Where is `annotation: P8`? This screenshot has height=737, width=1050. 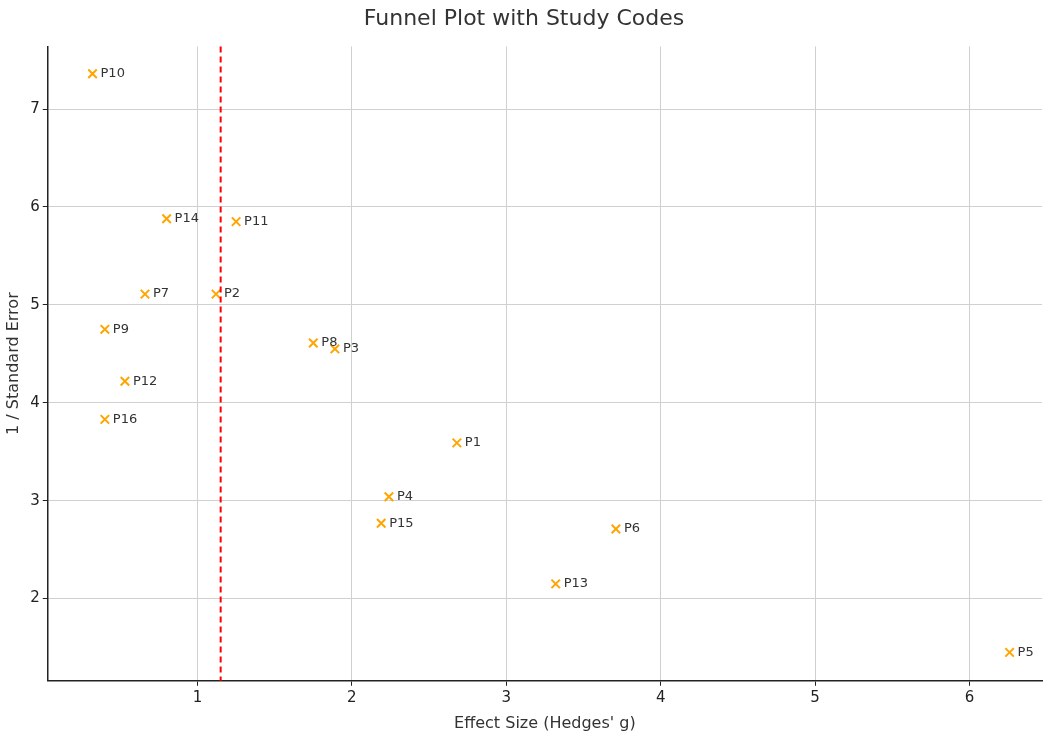
annotation: P8 is located at coordinates (329, 342).